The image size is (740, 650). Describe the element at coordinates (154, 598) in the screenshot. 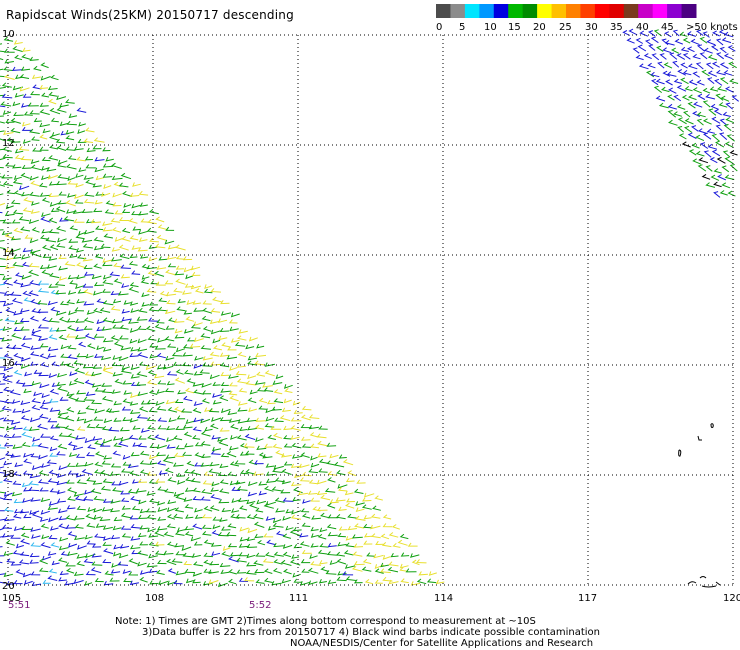

I see `lon-label-108: 108` at that location.